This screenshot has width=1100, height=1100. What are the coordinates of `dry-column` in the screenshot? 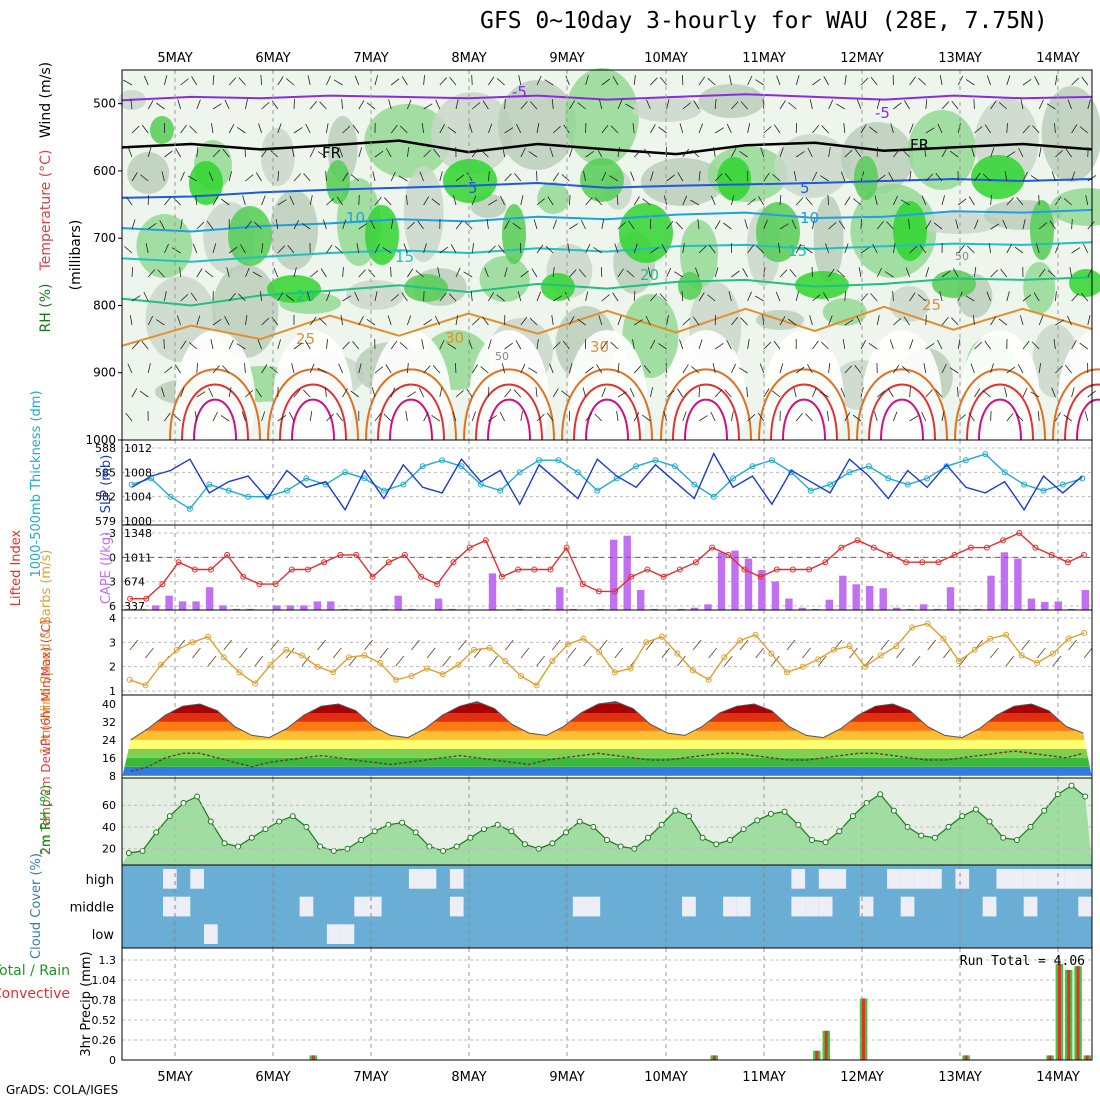 It's located at (1079, 400).